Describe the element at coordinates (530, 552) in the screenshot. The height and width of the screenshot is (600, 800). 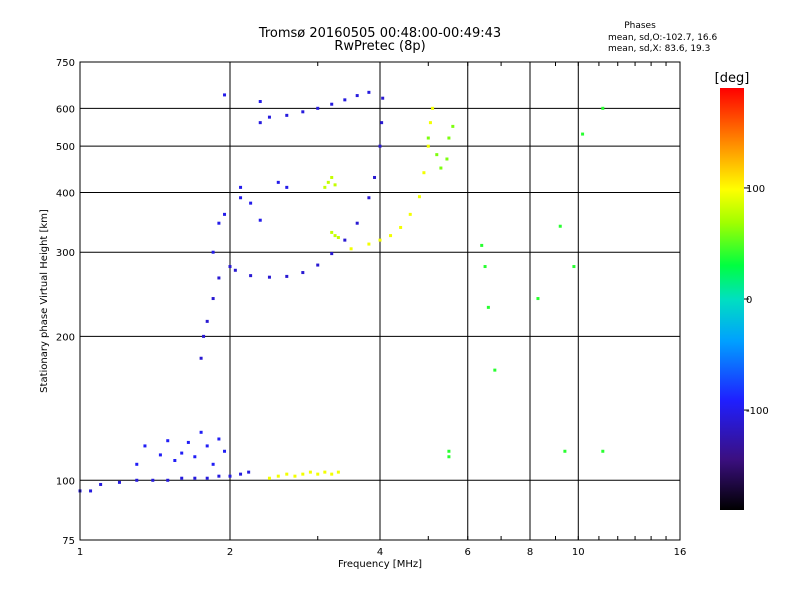
I see `x-tick-label: 8` at that location.